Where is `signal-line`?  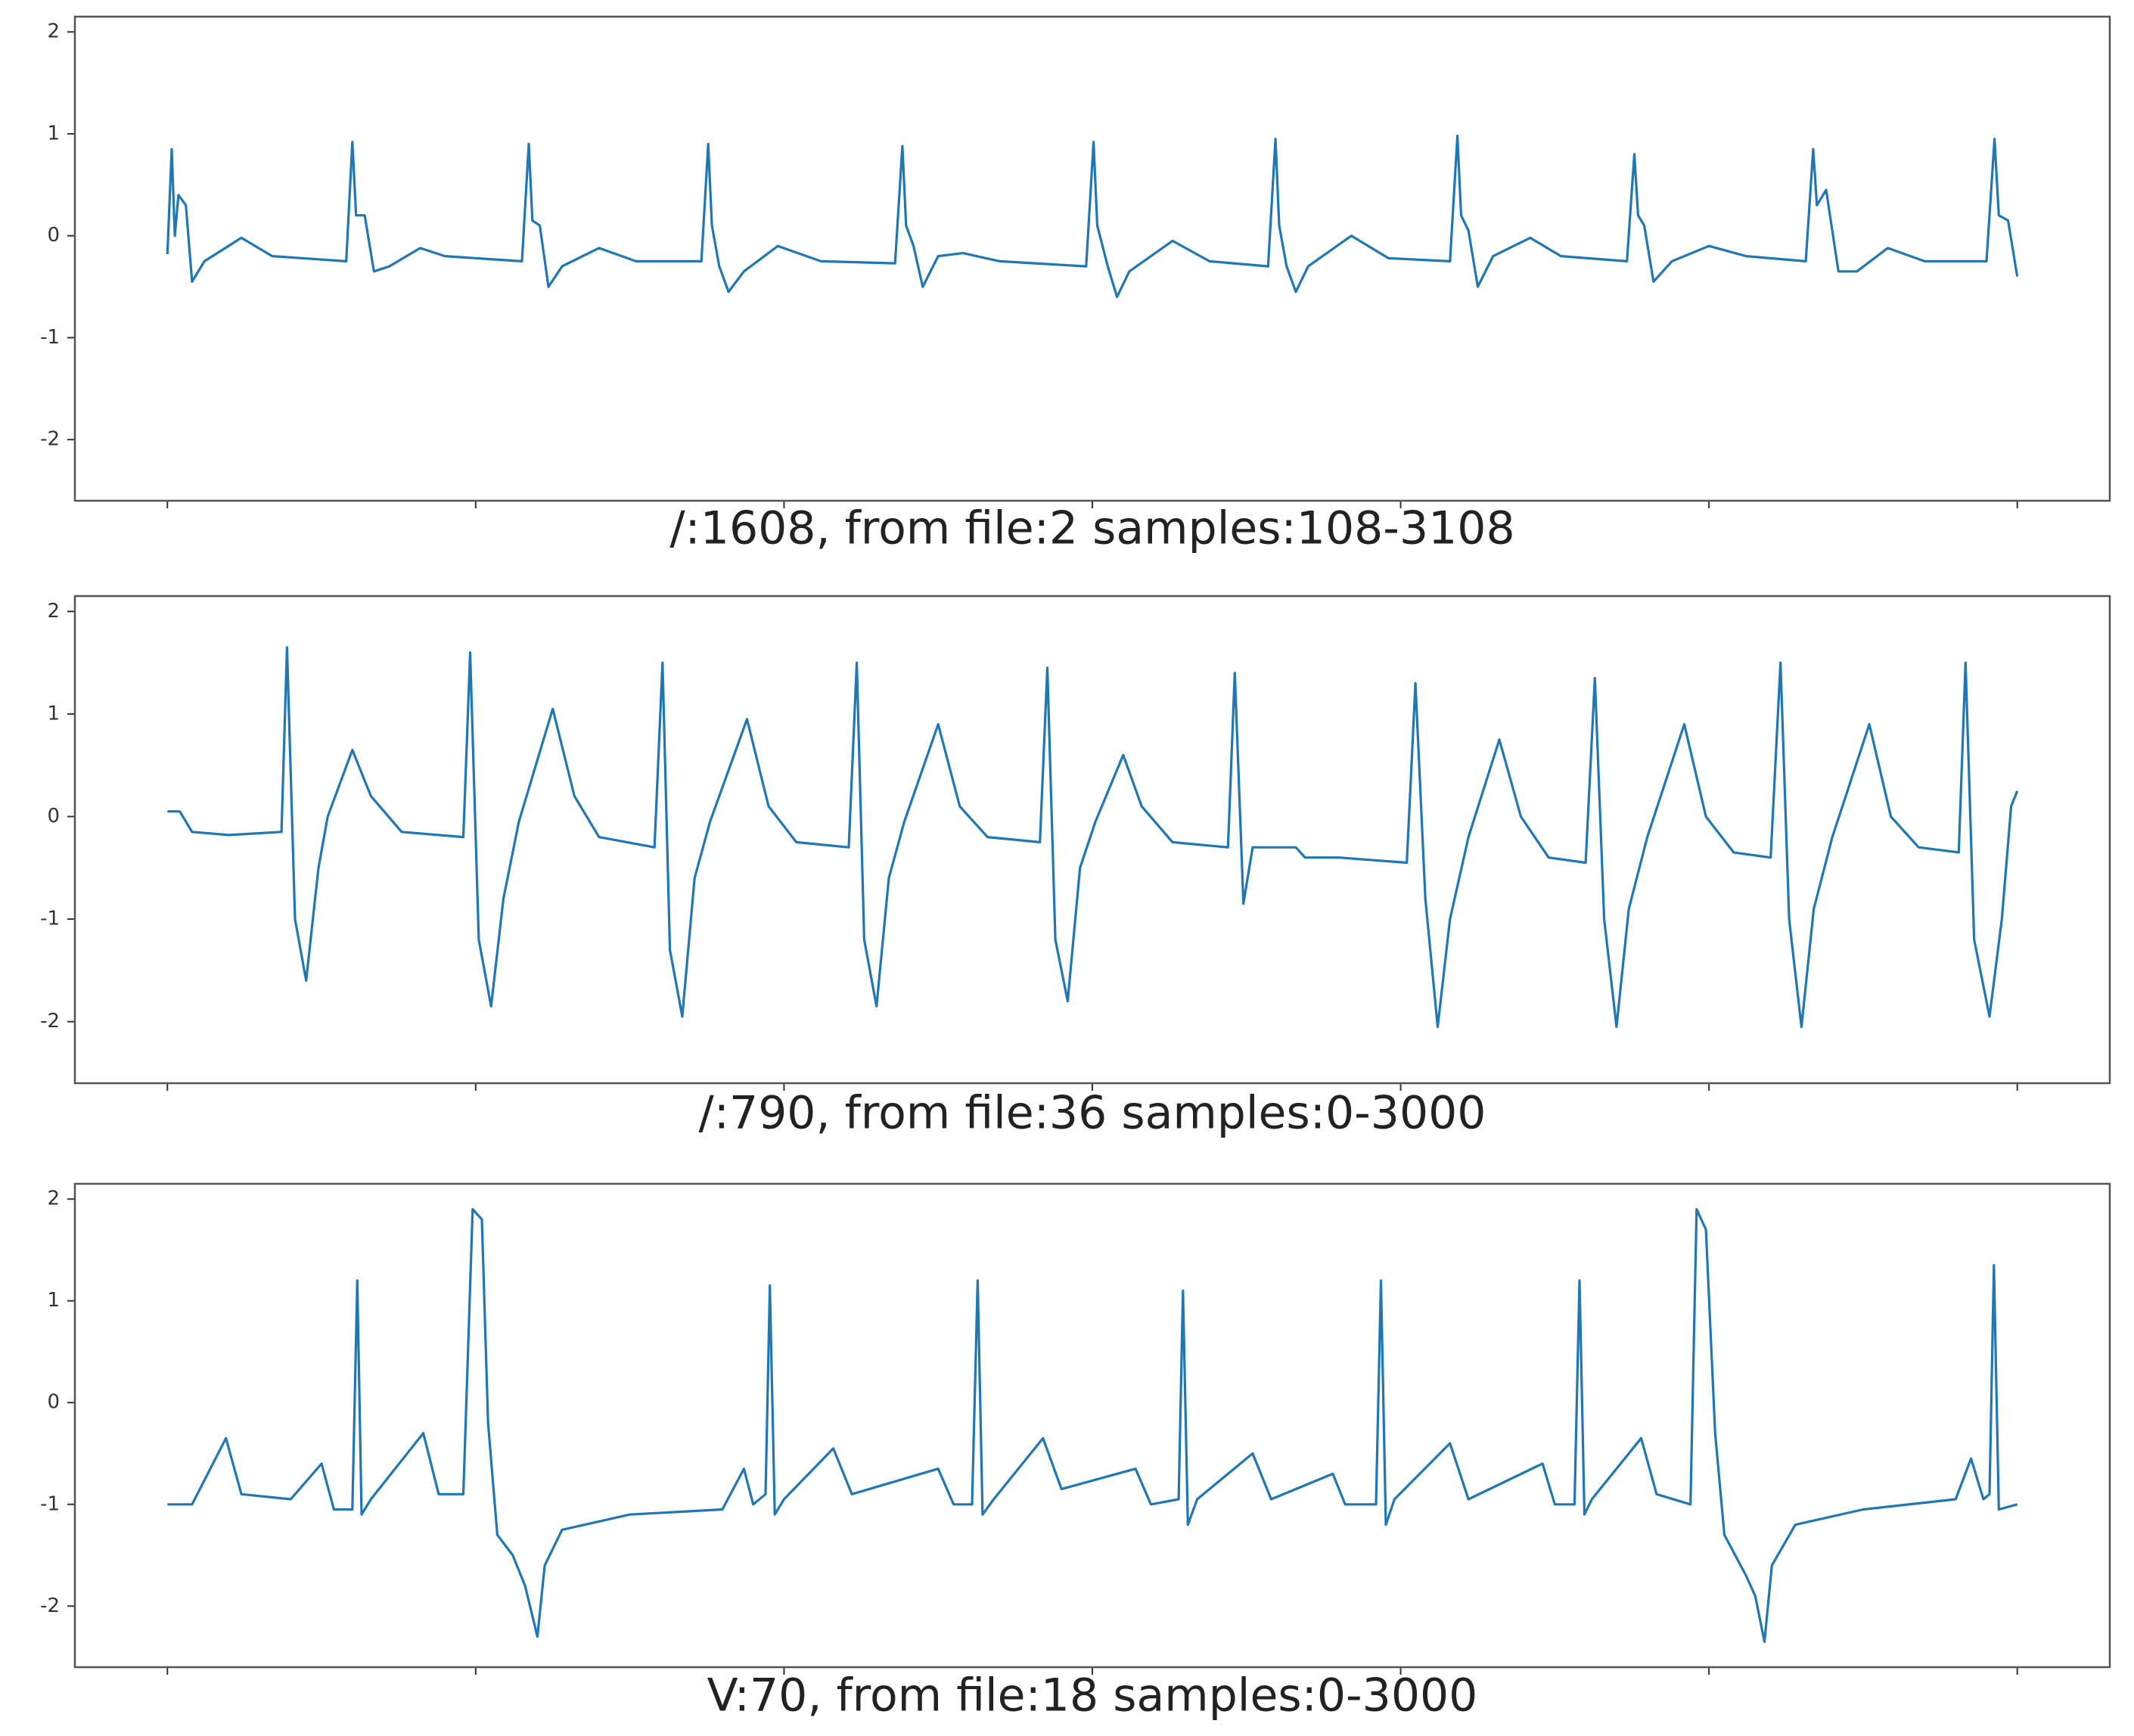
signal-line is located at coordinates (1092, 217).